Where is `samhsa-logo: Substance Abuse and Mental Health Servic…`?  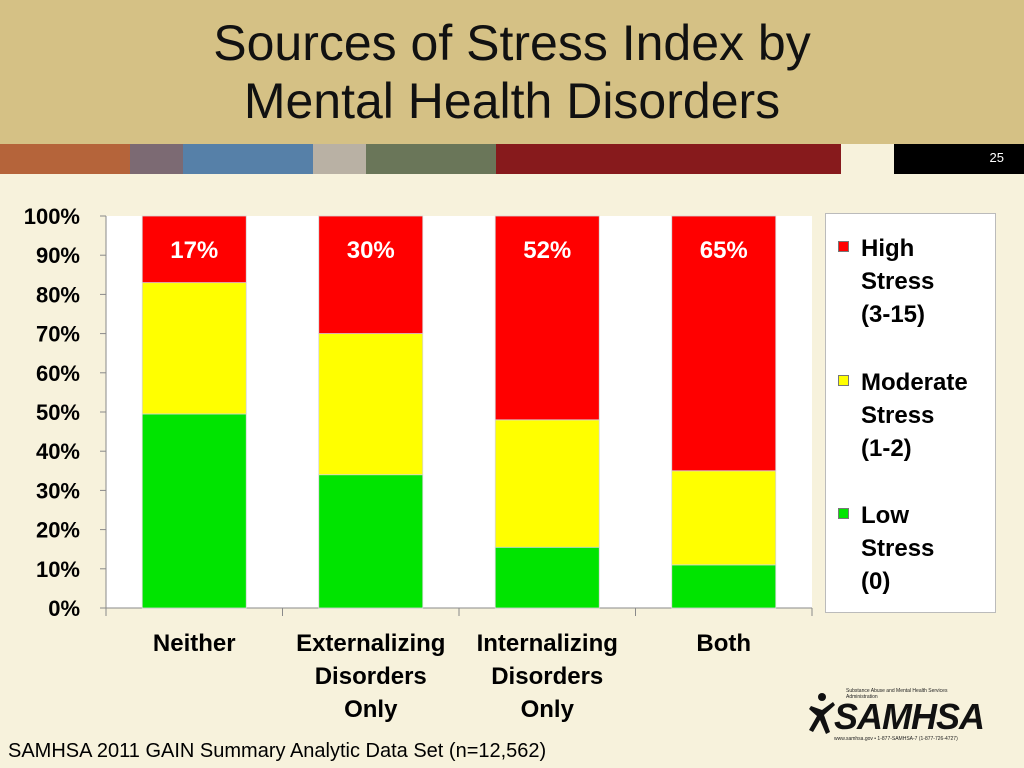 samhsa-logo: Substance Abuse and Mental Health Servic… is located at coordinates (896, 716).